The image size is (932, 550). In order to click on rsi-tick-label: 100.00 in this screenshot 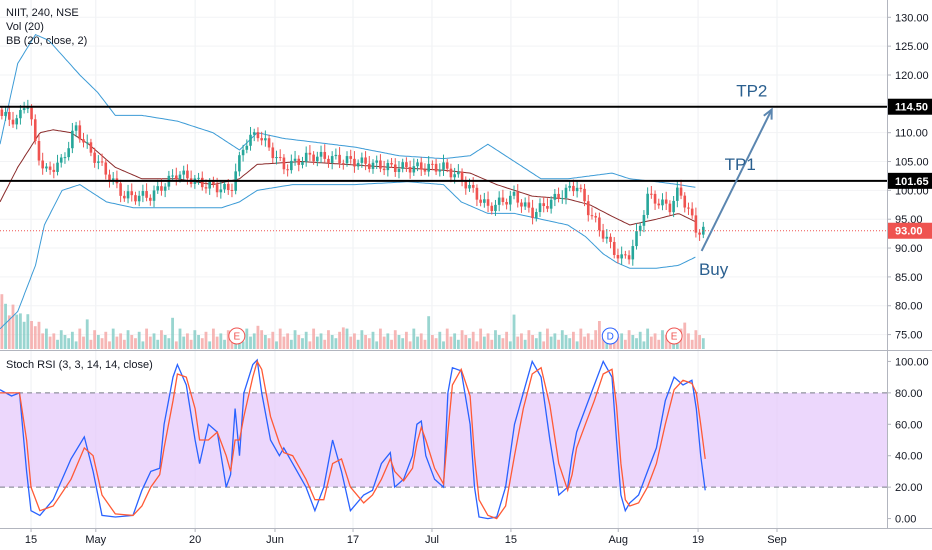, I will do `click(912, 362)`.